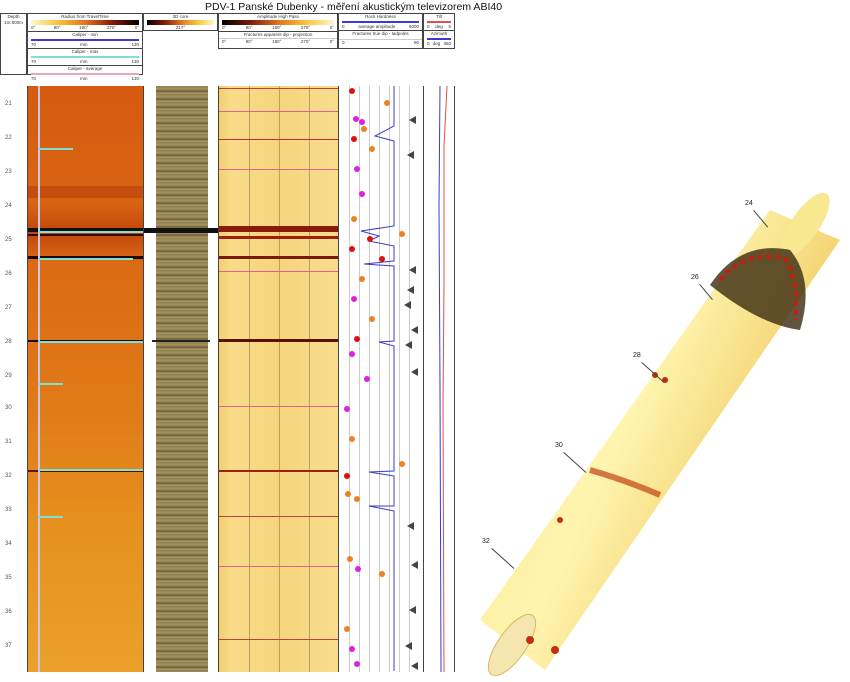 The width and height of the screenshot is (850, 682). What do you see at coordinates (85, 22) in the screenshot?
I see `radius-color-scale` at bounding box center [85, 22].